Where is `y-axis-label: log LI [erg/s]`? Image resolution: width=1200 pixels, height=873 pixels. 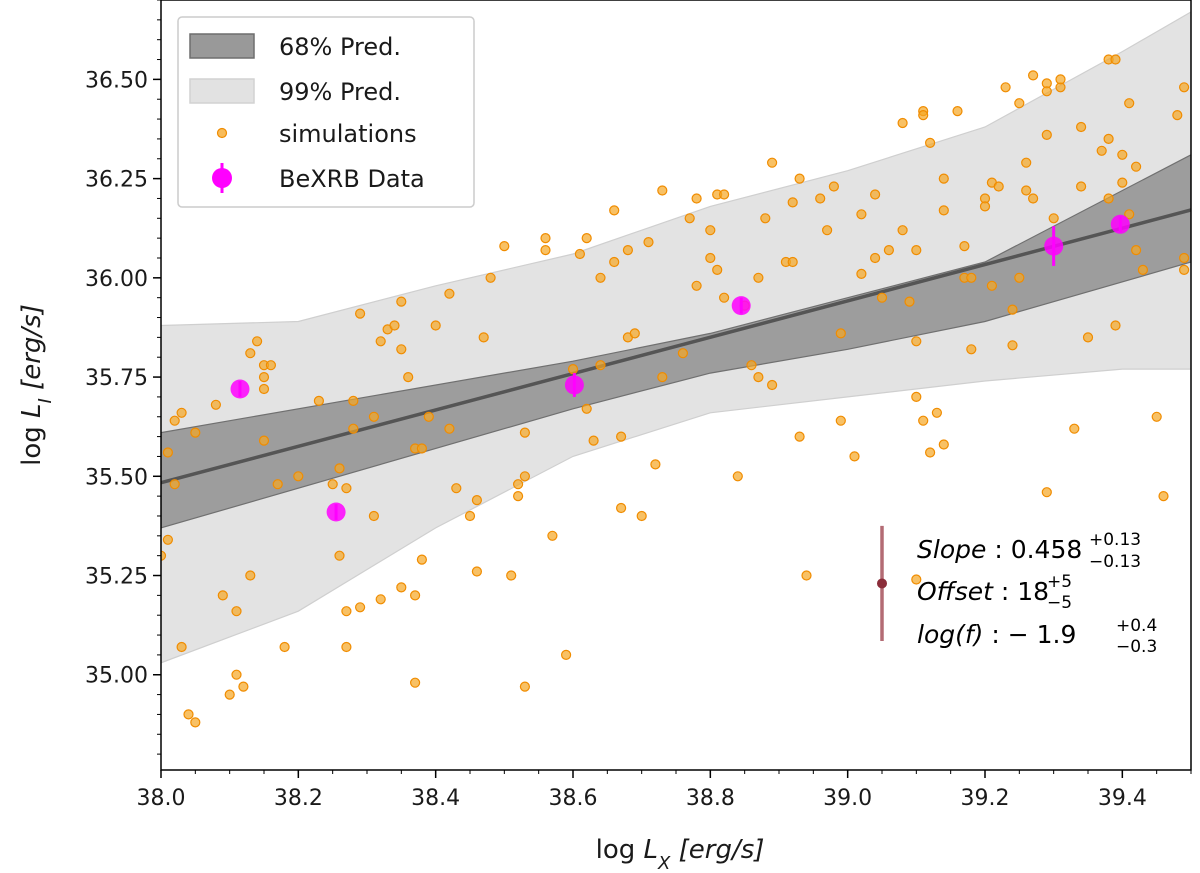 y-axis-label: log LI [erg/s] is located at coordinates (36, 385).